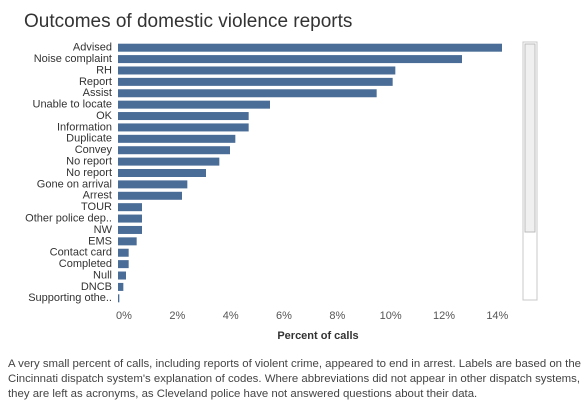 The height and width of the screenshot is (417, 588). I want to click on x-tick-label: 10%, so click(391, 316).